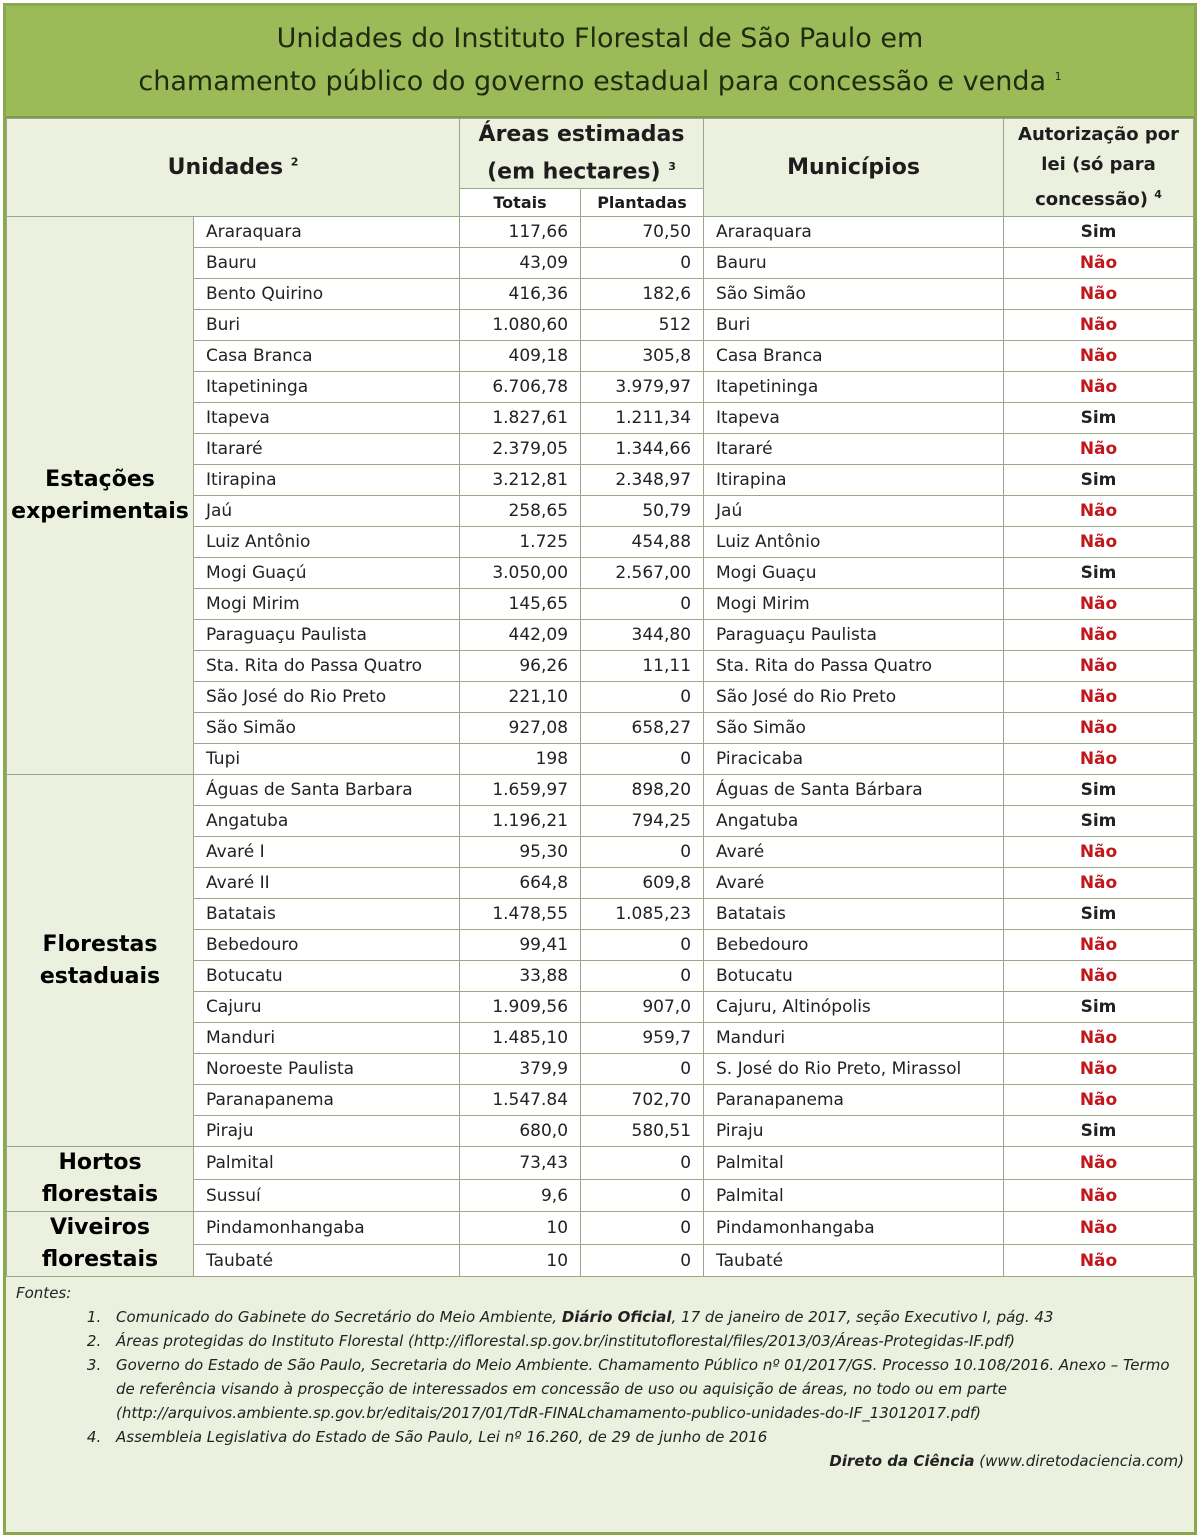 This screenshot has width=1200, height=1538. Describe the element at coordinates (326, 1038) in the screenshot. I see `cell-unit: Manduri` at that location.